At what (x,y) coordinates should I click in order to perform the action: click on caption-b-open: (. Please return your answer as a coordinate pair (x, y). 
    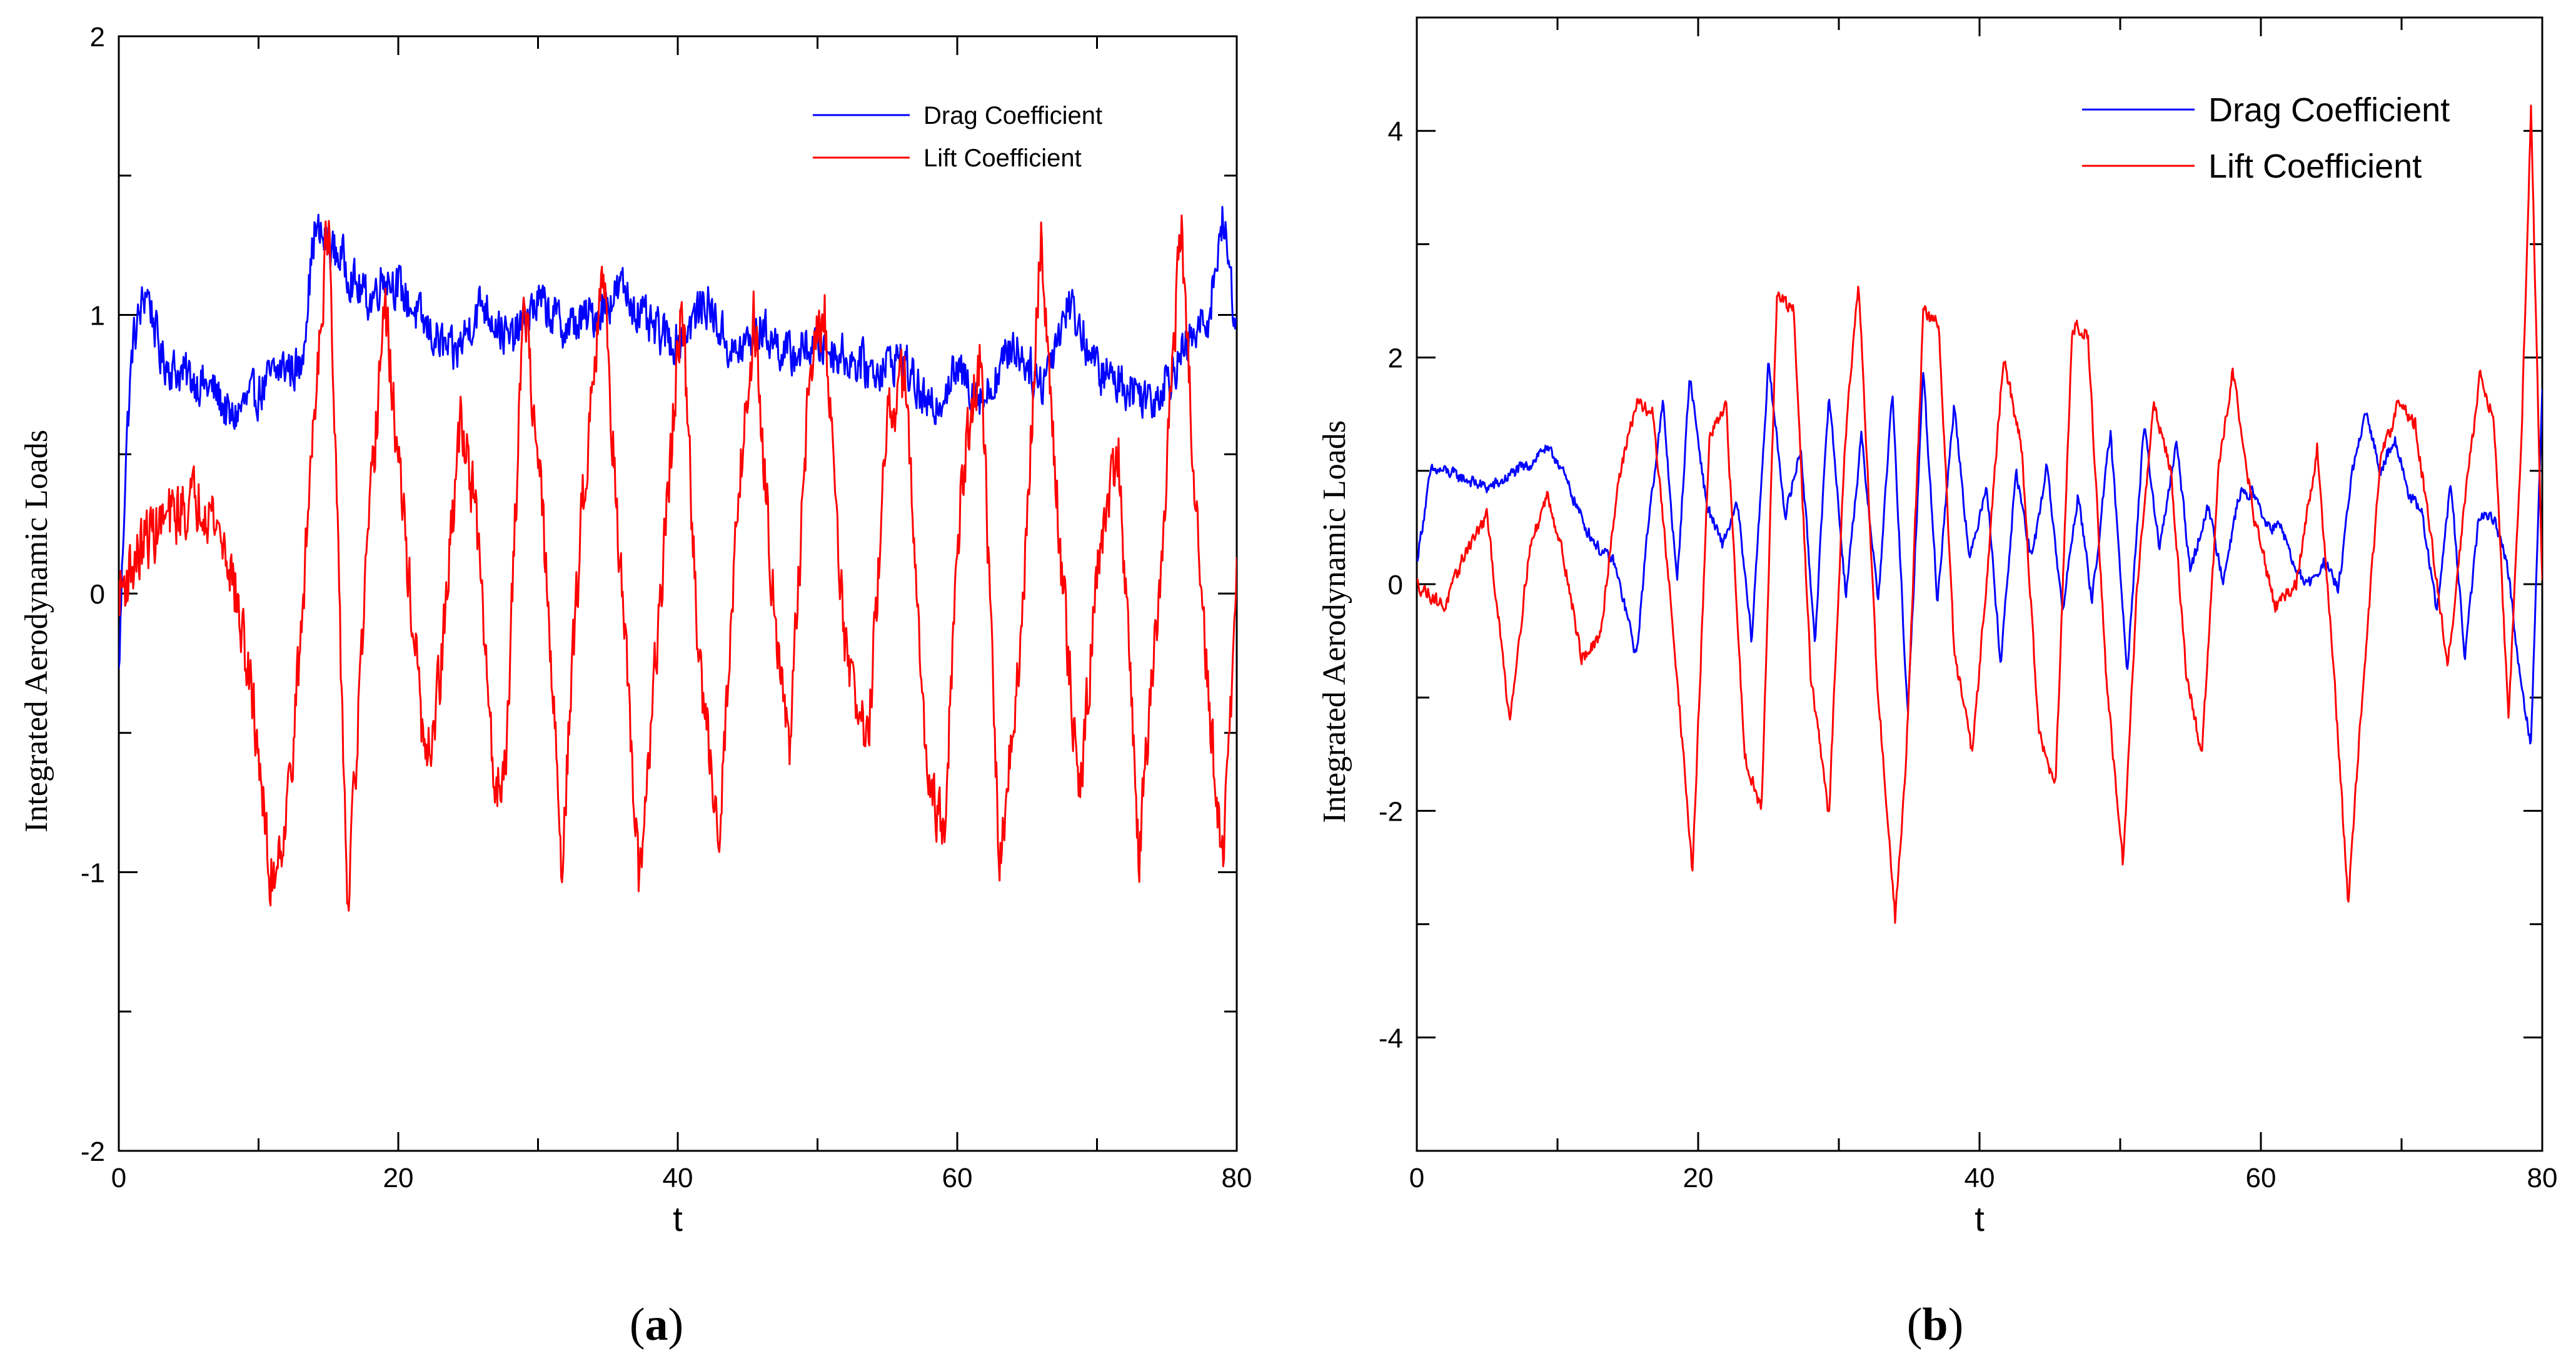
    Looking at the image, I should click on (1915, 1324).